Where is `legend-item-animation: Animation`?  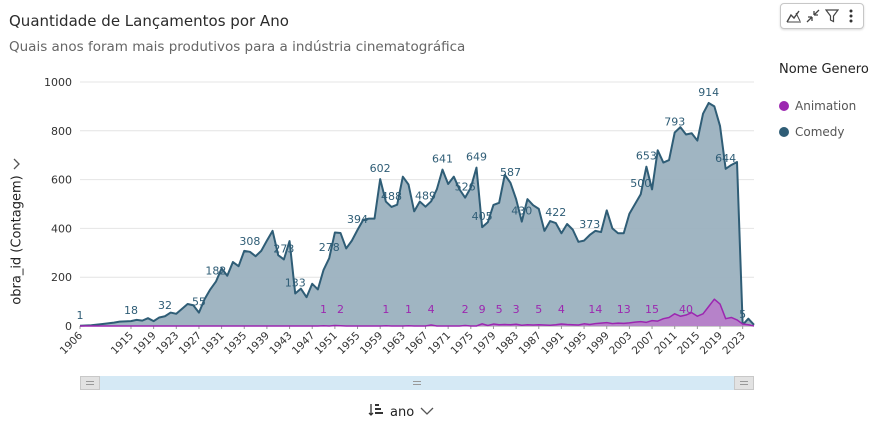
legend-item-animation: Animation is located at coordinates (817, 106).